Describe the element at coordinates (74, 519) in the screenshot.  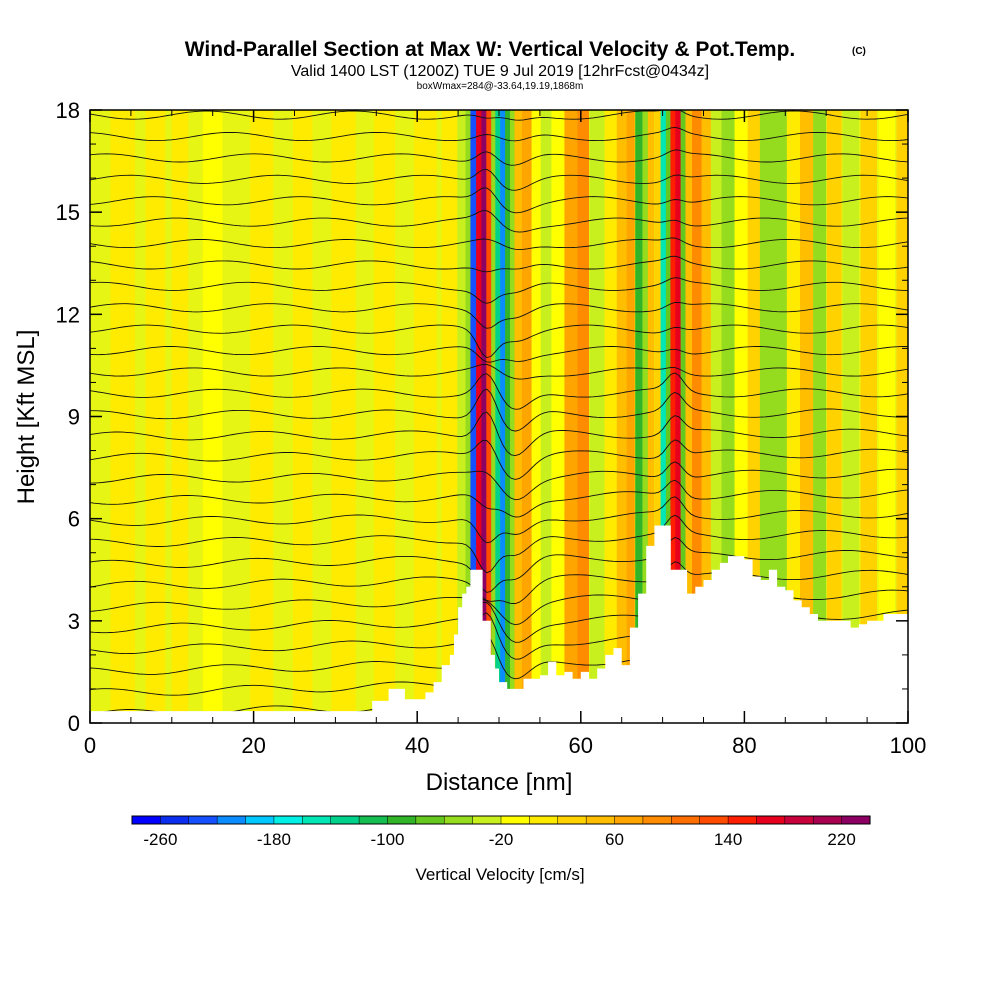
I see `y-tick-label: 6` at that location.